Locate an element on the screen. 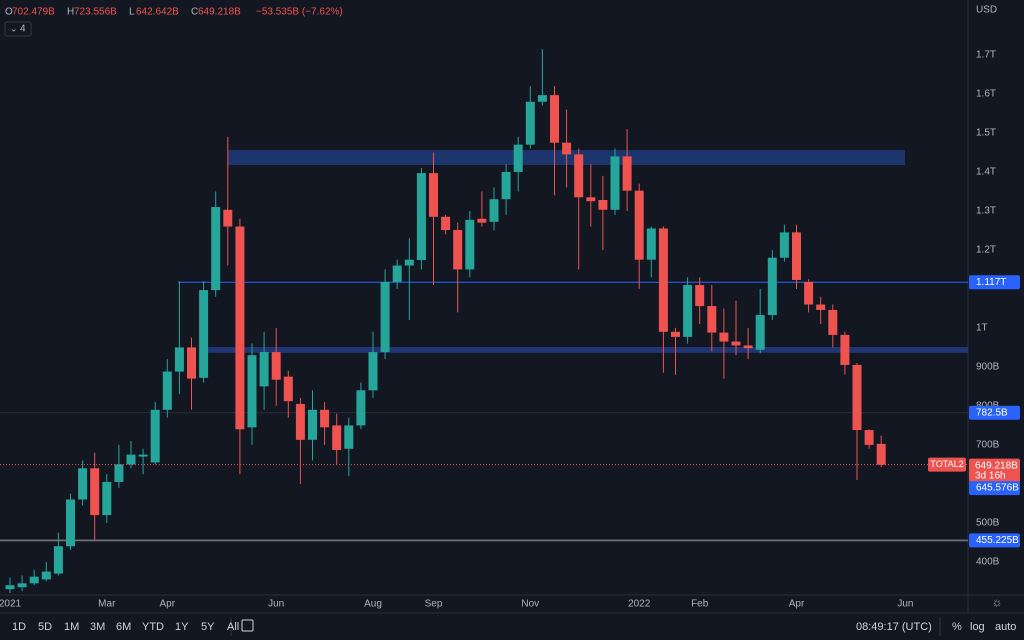 Image resolution: width=1024 pixels, height=640 pixels. range-button: 1Y is located at coordinates (182, 627).